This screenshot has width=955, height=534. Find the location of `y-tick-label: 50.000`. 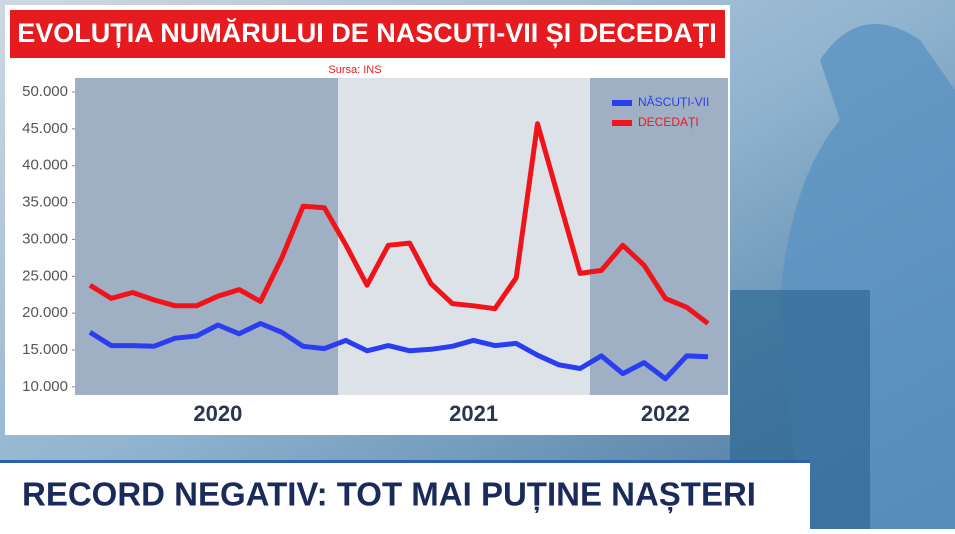

y-tick-label: 50.000 is located at coordinates (45, 91).